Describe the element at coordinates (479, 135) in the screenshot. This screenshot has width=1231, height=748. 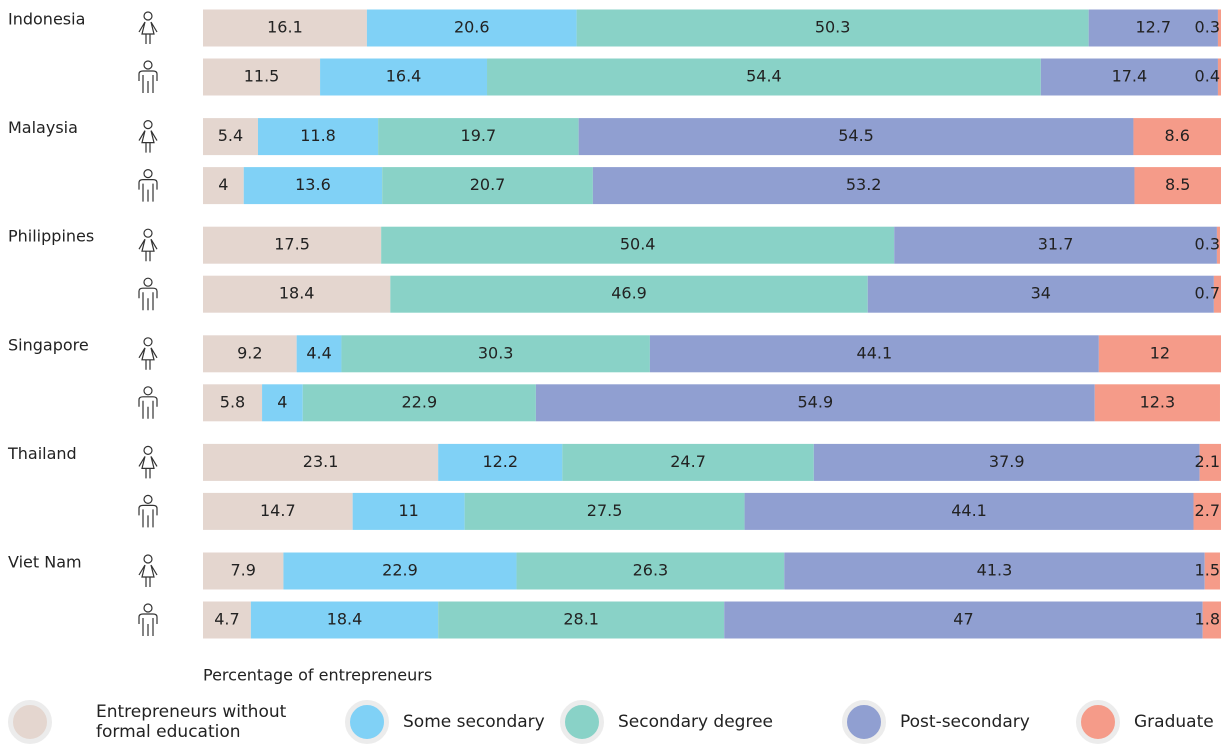
I see `data-label: 19.7` at that location.